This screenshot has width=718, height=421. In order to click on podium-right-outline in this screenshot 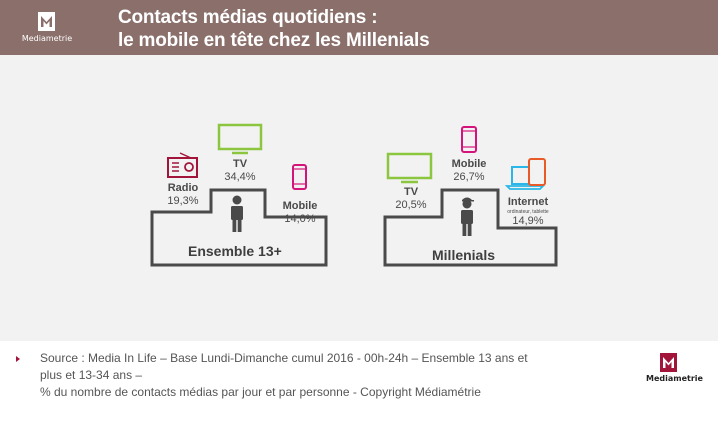, I will do `click(470, 227)`.